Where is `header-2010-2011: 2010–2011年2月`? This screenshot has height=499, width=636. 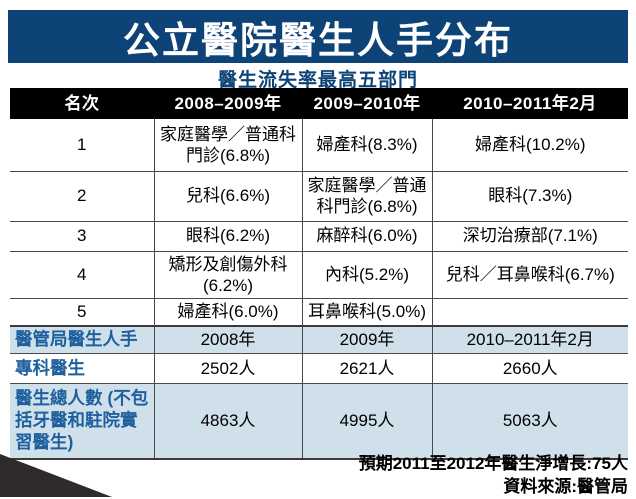 header-2010-2011: 2010–2011年2月 is located at coordinates (530, 103).